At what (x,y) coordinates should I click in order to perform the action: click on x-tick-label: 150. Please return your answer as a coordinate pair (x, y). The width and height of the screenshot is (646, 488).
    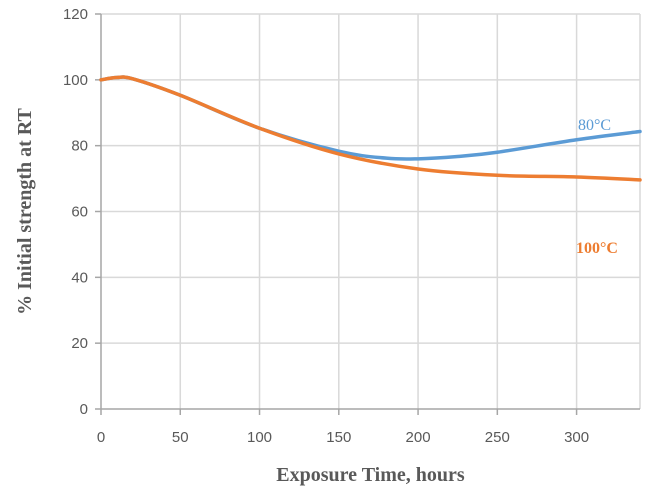
    Looking at the image, I should click on (338, 437).